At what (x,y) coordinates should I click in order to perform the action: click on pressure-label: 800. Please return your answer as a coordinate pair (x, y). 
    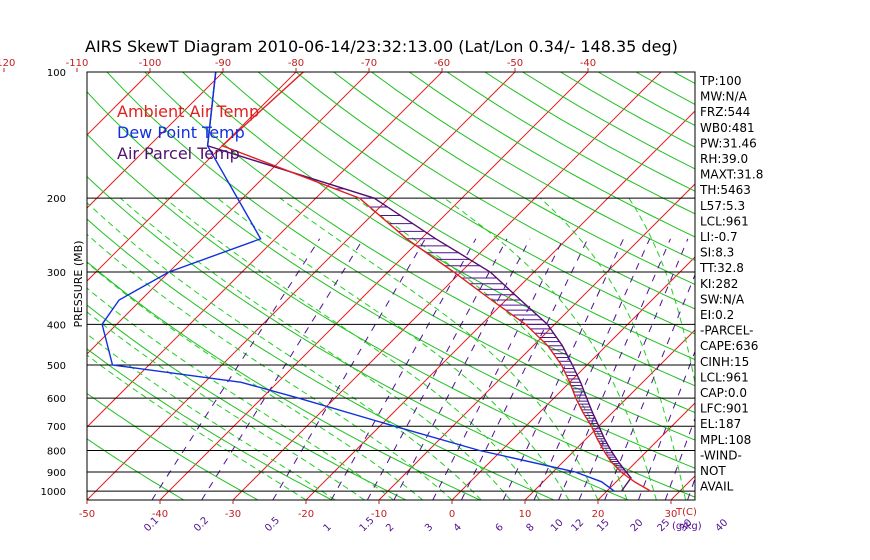
    Looking at the image, I should click on (56, 452).